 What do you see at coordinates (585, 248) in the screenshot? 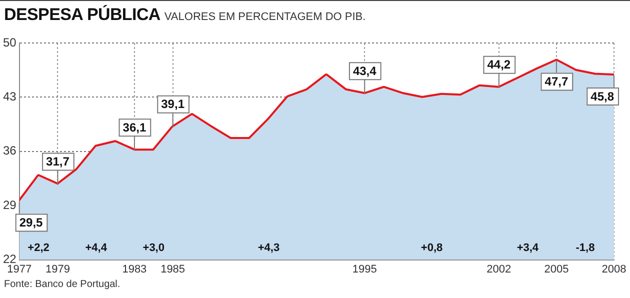
I see `annotation: -1,8` at bounding box center [585, 248].